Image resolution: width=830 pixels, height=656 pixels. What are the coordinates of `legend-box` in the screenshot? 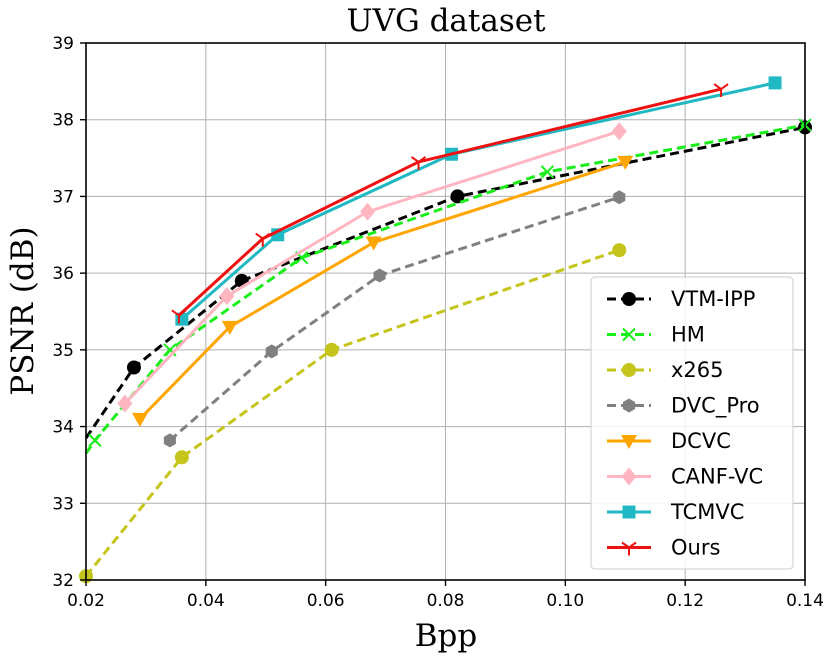 It's located at (692, 423).